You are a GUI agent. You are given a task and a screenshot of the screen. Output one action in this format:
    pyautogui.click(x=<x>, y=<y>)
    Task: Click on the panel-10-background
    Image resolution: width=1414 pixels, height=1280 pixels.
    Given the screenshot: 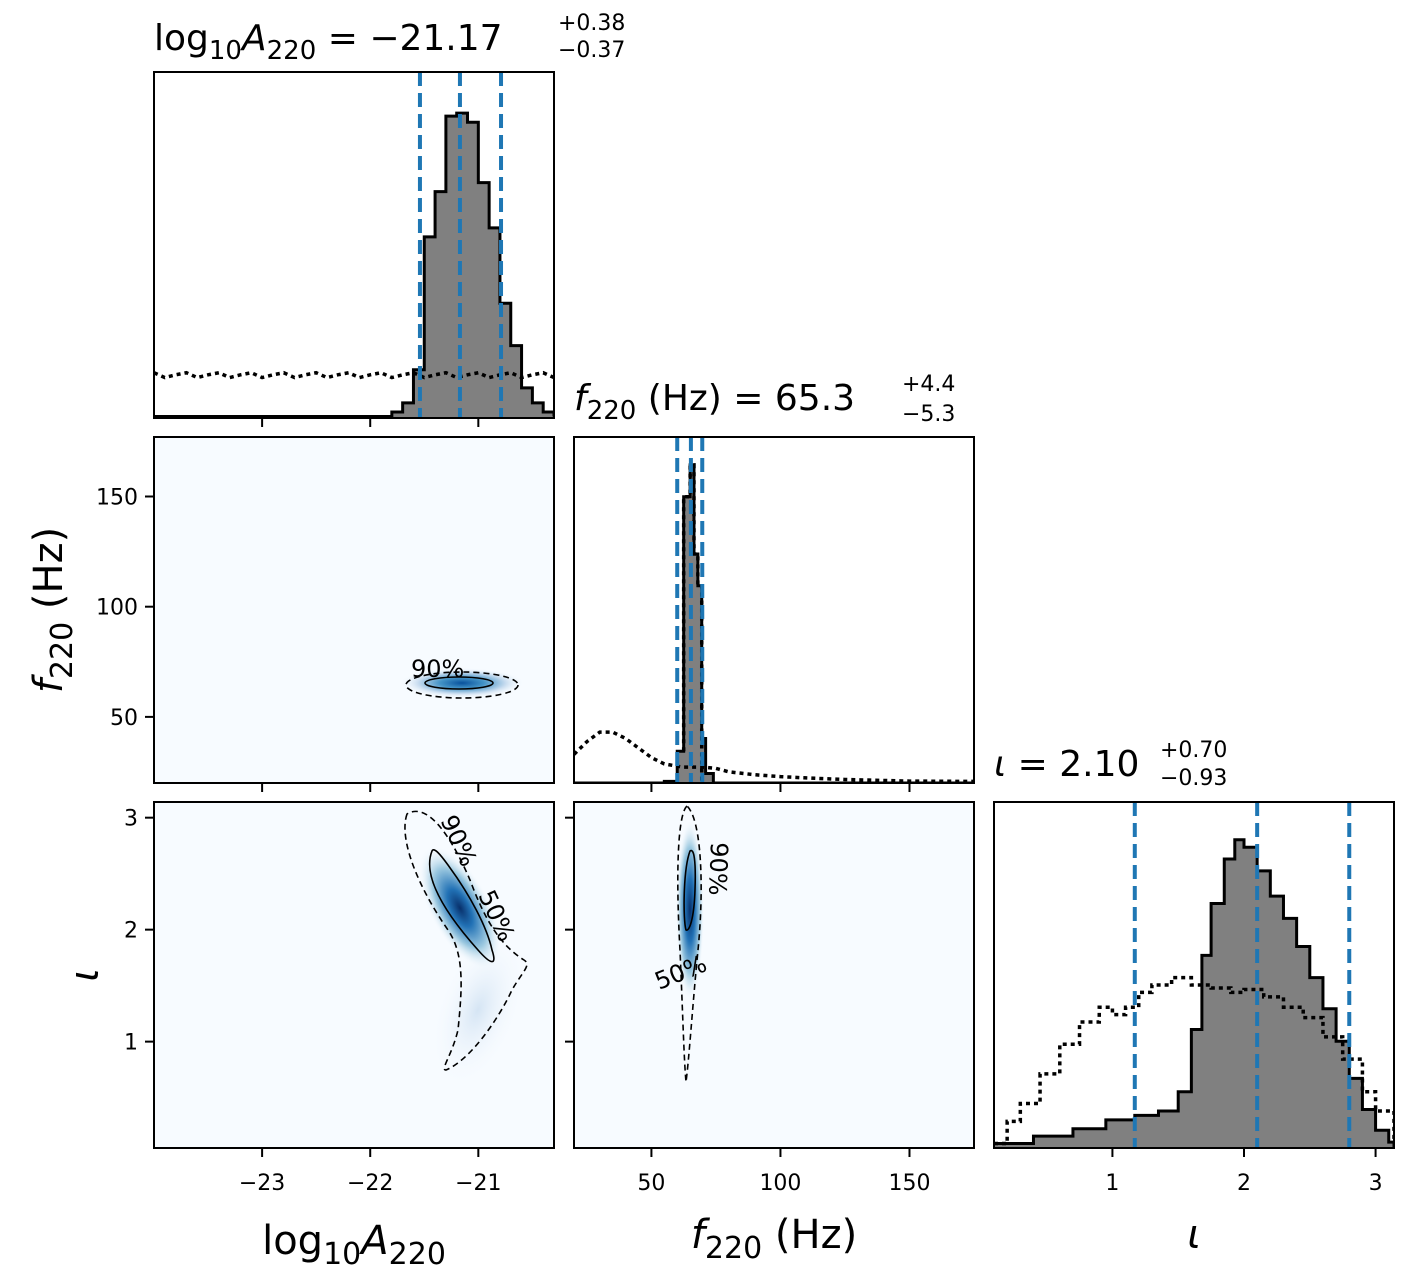 What is the action you would take?
    pyautogui.click(x=354, y=610)
    